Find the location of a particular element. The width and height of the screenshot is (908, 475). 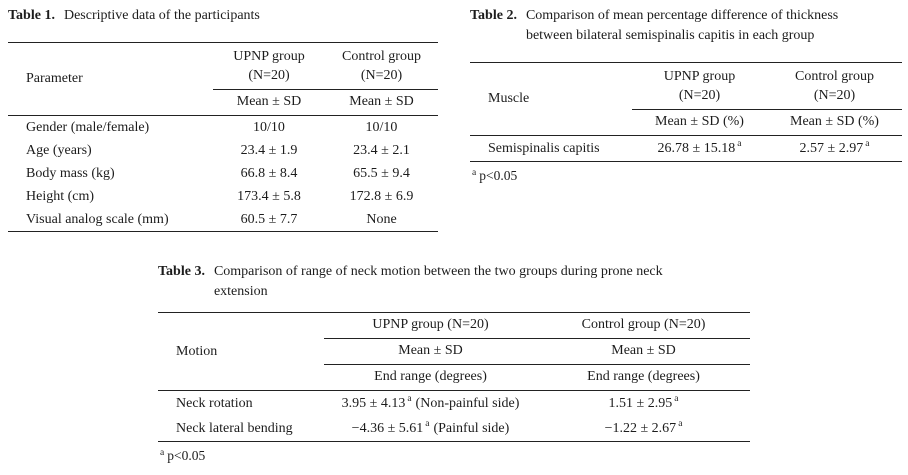

value: −1.22 ± 2.67 is located at coordinates (640, 428).